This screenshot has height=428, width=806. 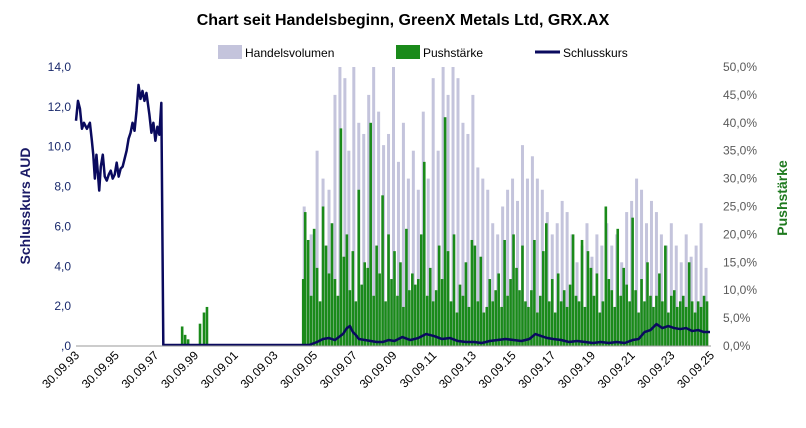 What do you see at coordinates (616, 369) in the screenshot?
I see `x-tick: 30.09.21` at bounding box center [616, 369].